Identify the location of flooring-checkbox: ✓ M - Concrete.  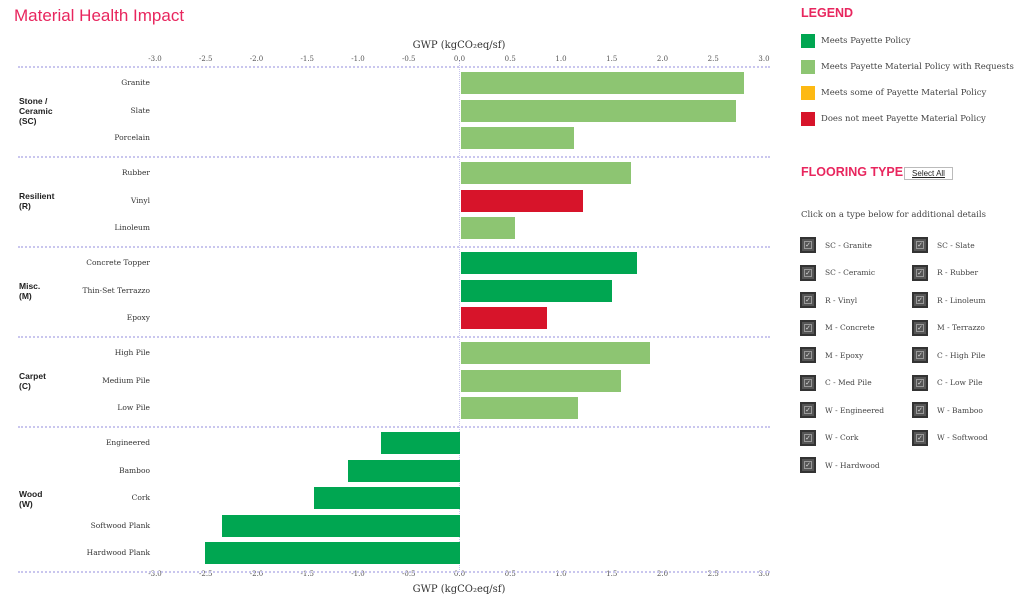
(837, 327).